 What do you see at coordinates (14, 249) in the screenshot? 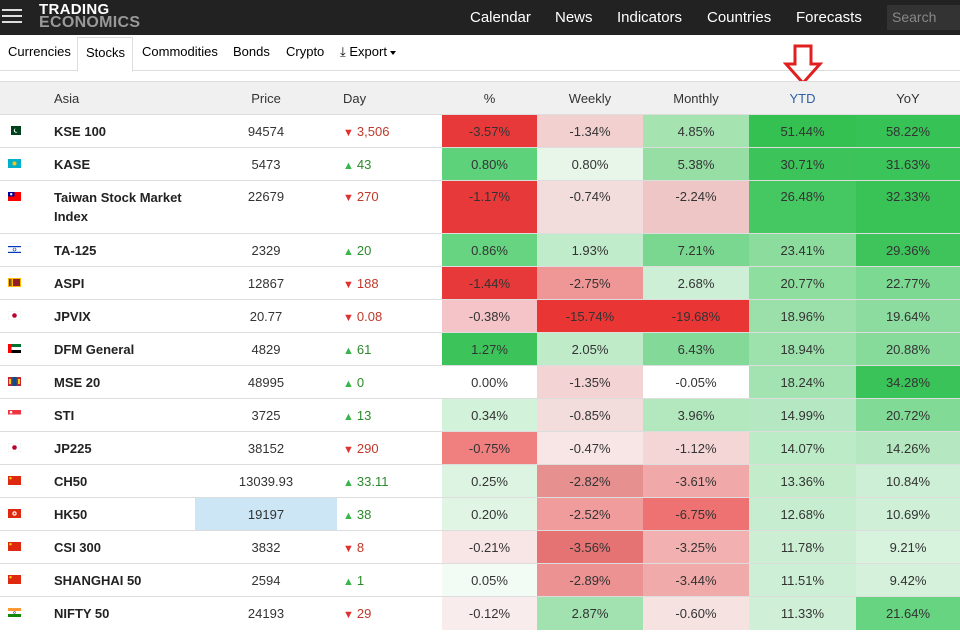
I see `flag-il-icon` at bounding box center [14, 249].